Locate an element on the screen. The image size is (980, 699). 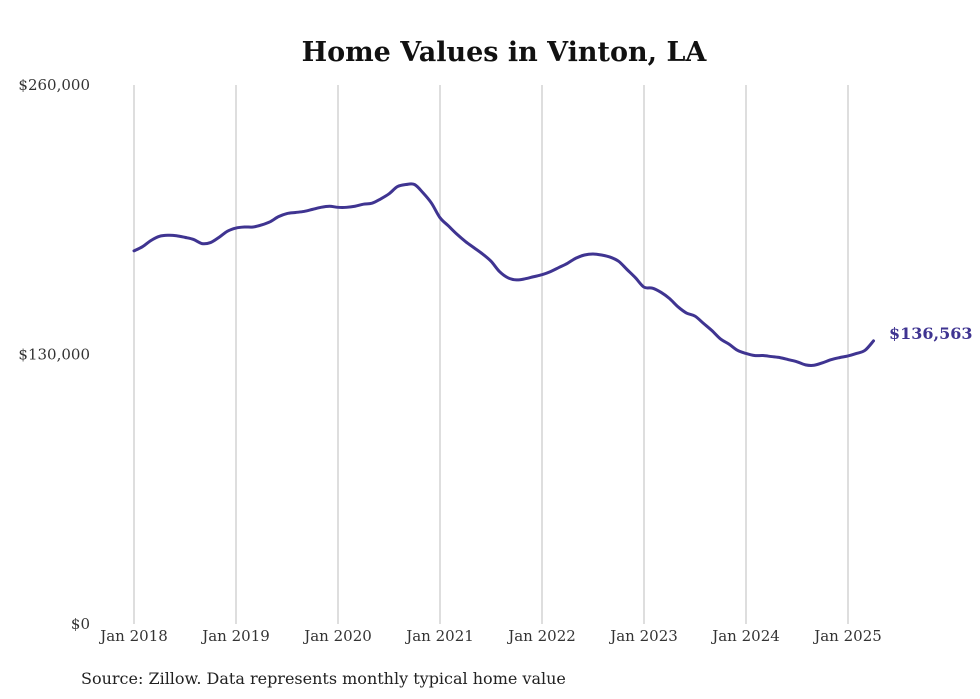
x-tick-label: Jan 2024 is located at coordinates (745, 636).